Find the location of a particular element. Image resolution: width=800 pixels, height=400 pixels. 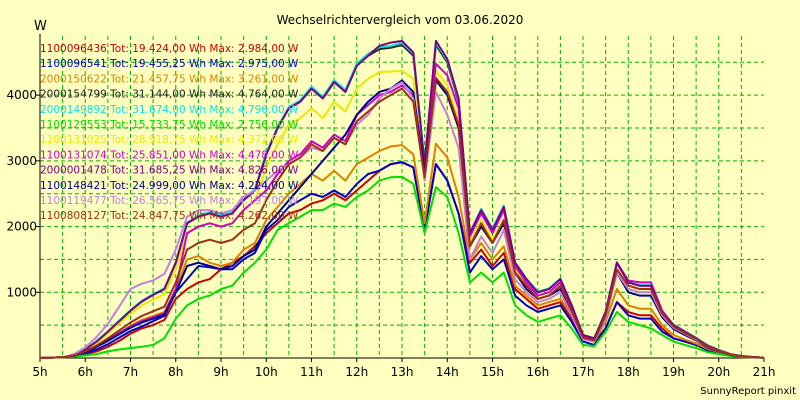

x-tick-label: 20h is located at coordinates (718, 372).